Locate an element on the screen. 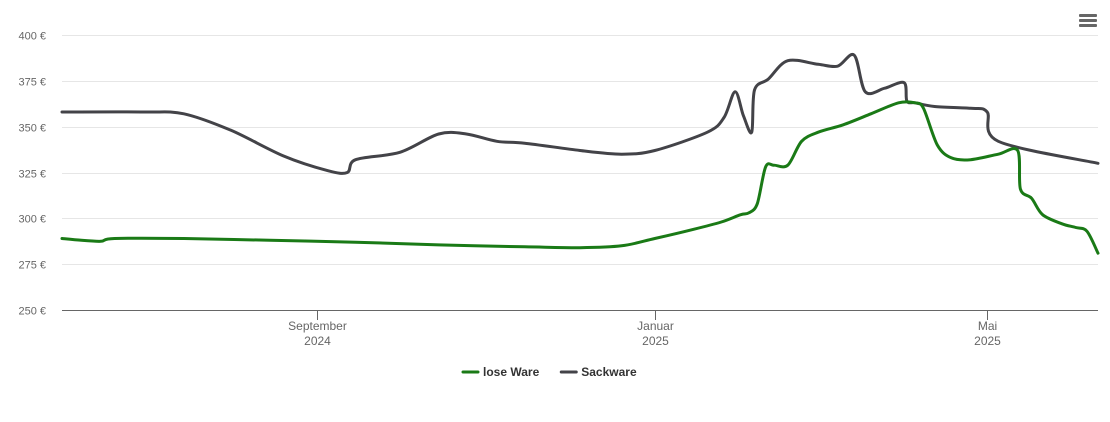 The width and height of the screenshot is (1110, 422). x-tick-year-label: 2024 is located at coordinates (317, 341).